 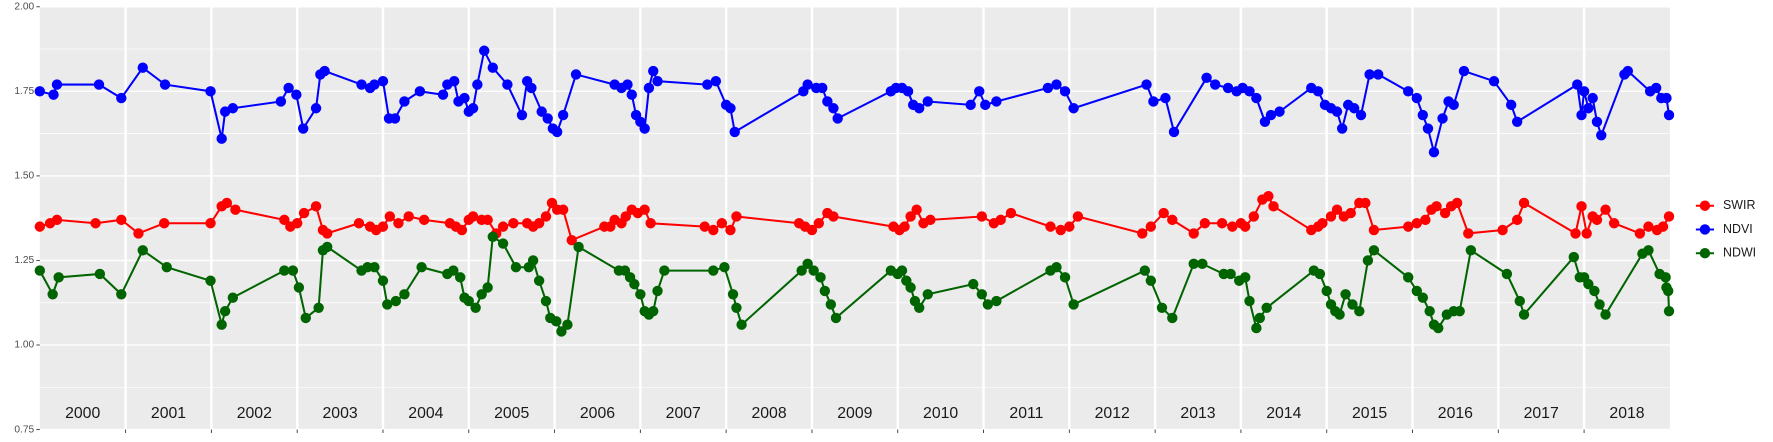 I want to click on year-label: 2018, so click(x=1626, y=413).